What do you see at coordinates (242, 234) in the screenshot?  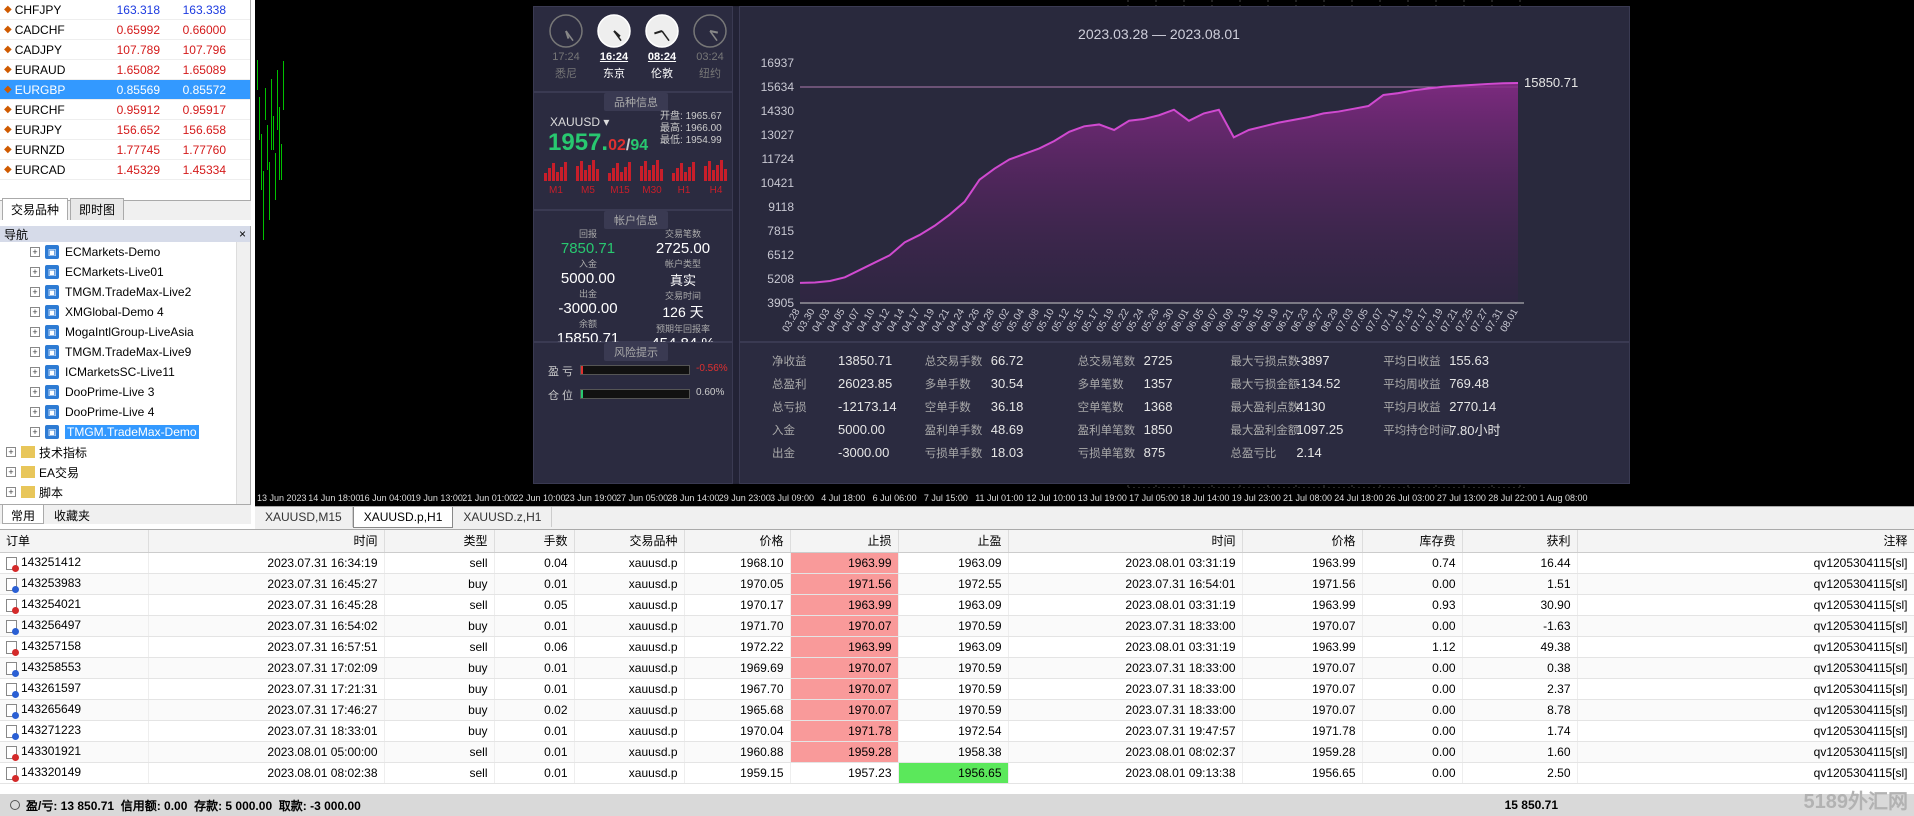 I see `close-icon: ×` at bounding box center [242, 234].